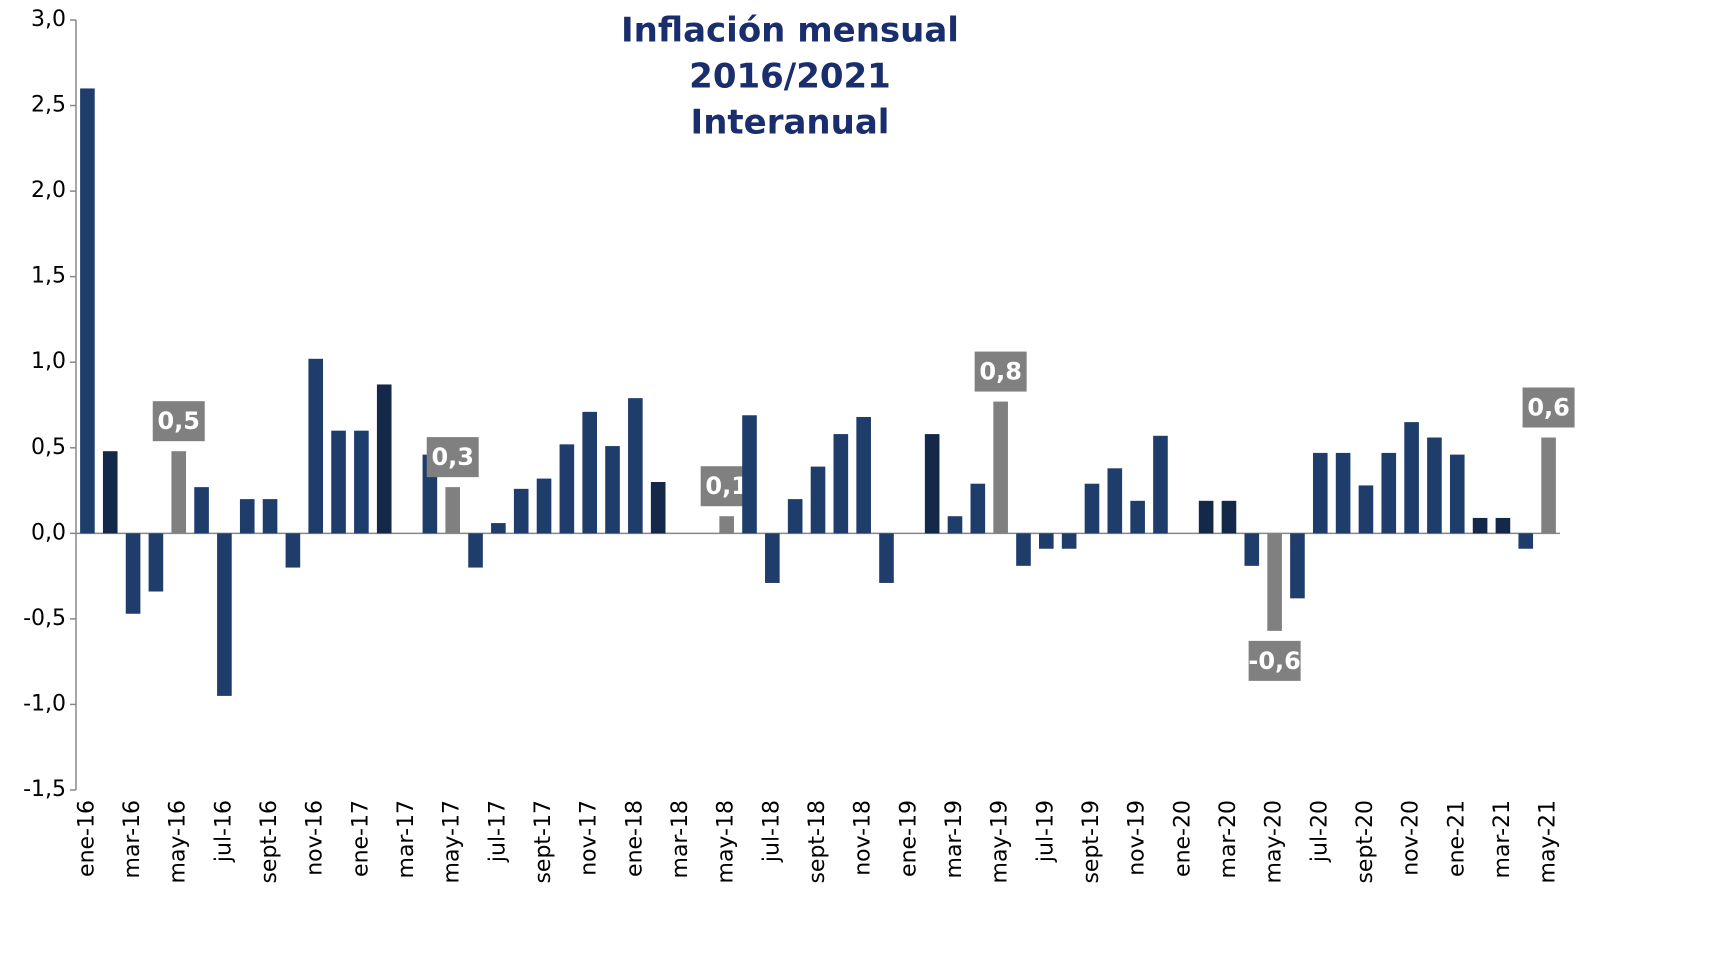 The width and height of the screenshot is (1711, 972). Describe the element at coordinates (1456, 838) in the screenshot. I see `x-tick-label: ene-21` at that location.